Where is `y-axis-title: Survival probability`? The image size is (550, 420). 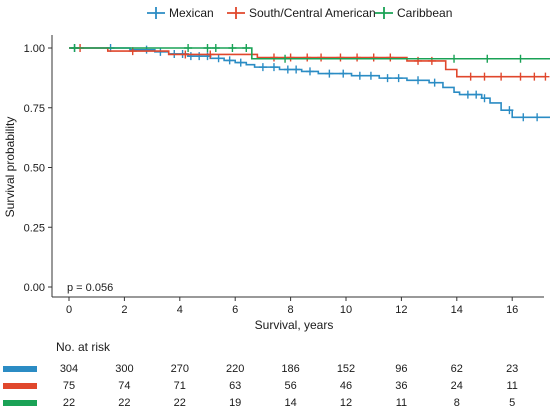
y-axis-title: Survival probability is located at coordinates (10, 167).